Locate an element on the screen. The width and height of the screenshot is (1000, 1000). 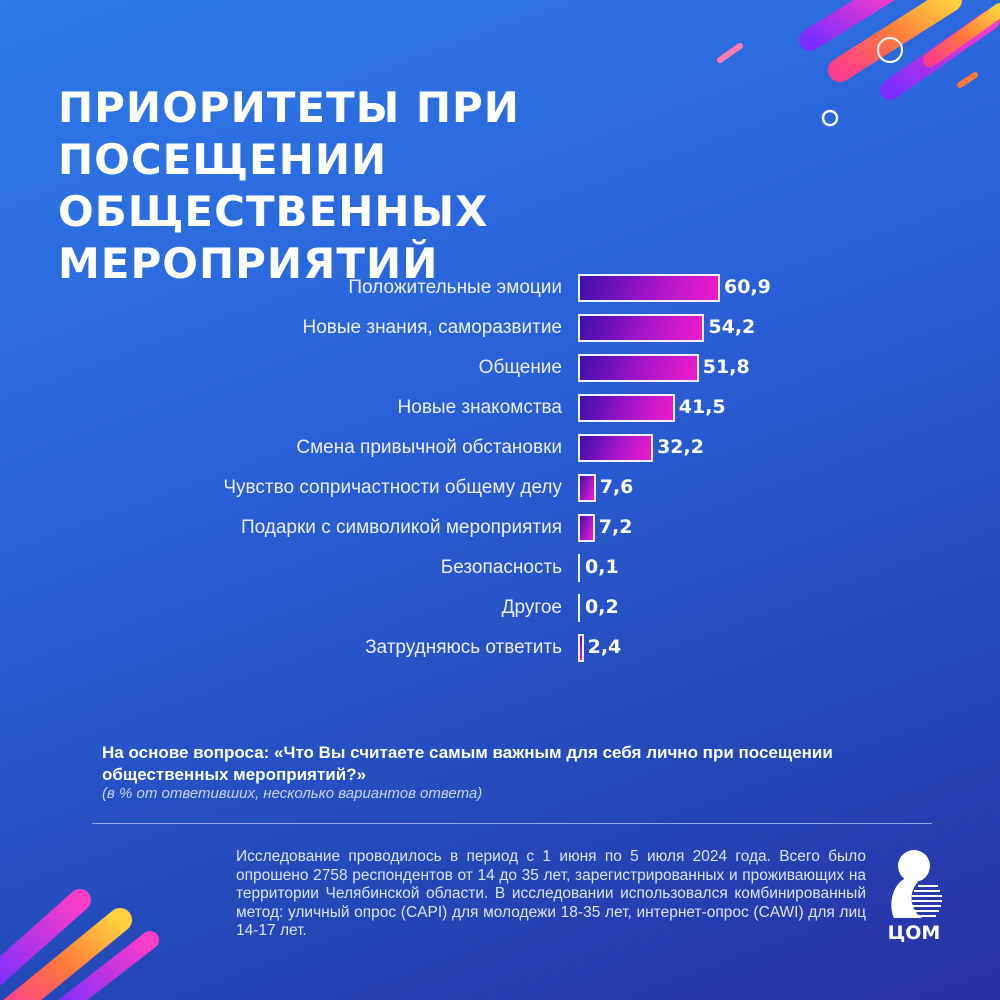
chart-row: Подарки с символикой мероприятия 7,2 is located at coordinates (500, 528).